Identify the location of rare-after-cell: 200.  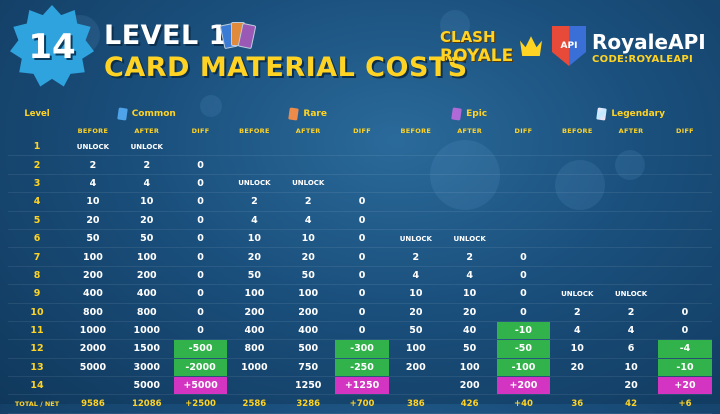
(308, 312).